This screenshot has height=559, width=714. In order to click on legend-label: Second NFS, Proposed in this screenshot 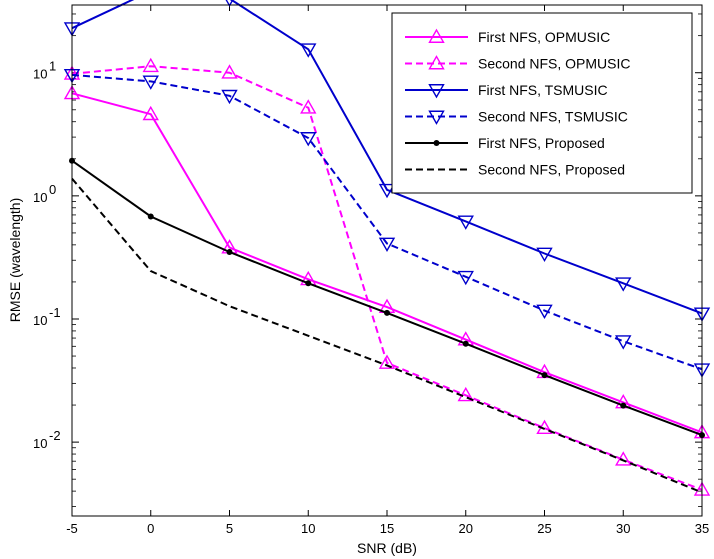, I will do `click(551, 170)`.